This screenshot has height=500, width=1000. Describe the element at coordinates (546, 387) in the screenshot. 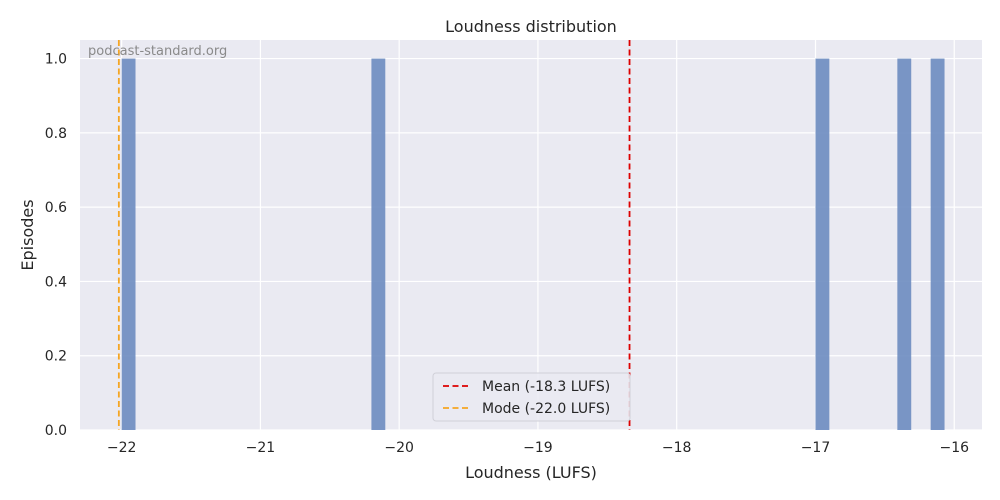

I see `legend-mean-label: Mean (-18.3 LUFS)` at that location.